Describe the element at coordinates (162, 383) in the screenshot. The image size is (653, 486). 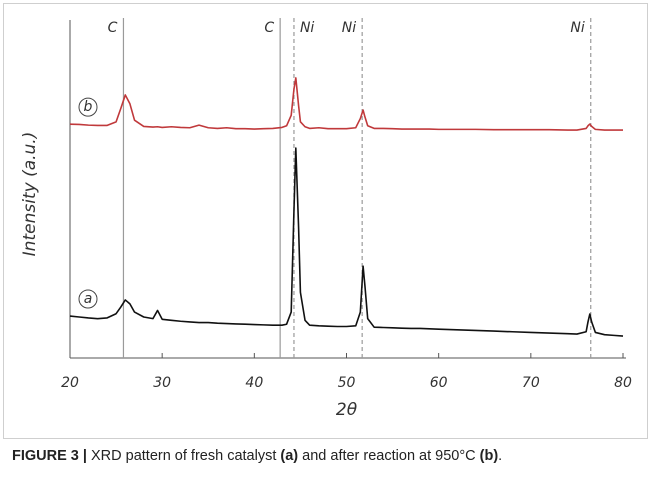
I see `x-tick-label: 30` at that location.